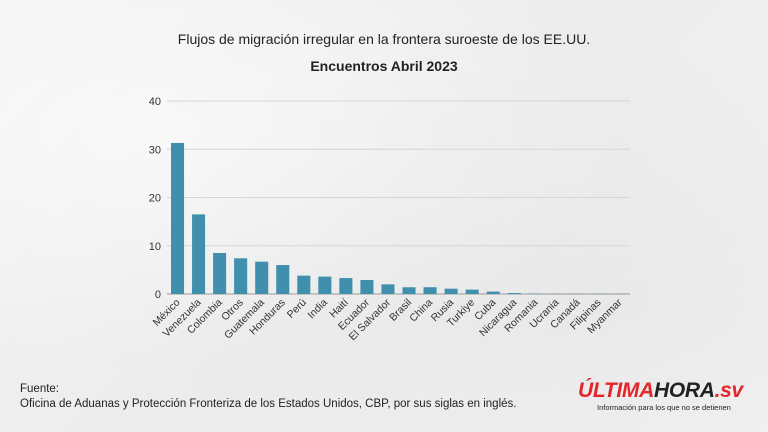 This screenshot has height=432, width=768. What do you see at coordinates (317, 309) in the screenshot?
I see `x-tick-label: India` at bounding box center [317, 309].